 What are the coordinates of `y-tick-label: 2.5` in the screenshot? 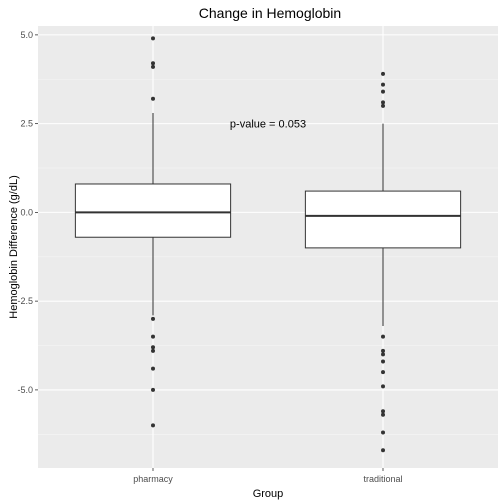 It's located at (26, 124).